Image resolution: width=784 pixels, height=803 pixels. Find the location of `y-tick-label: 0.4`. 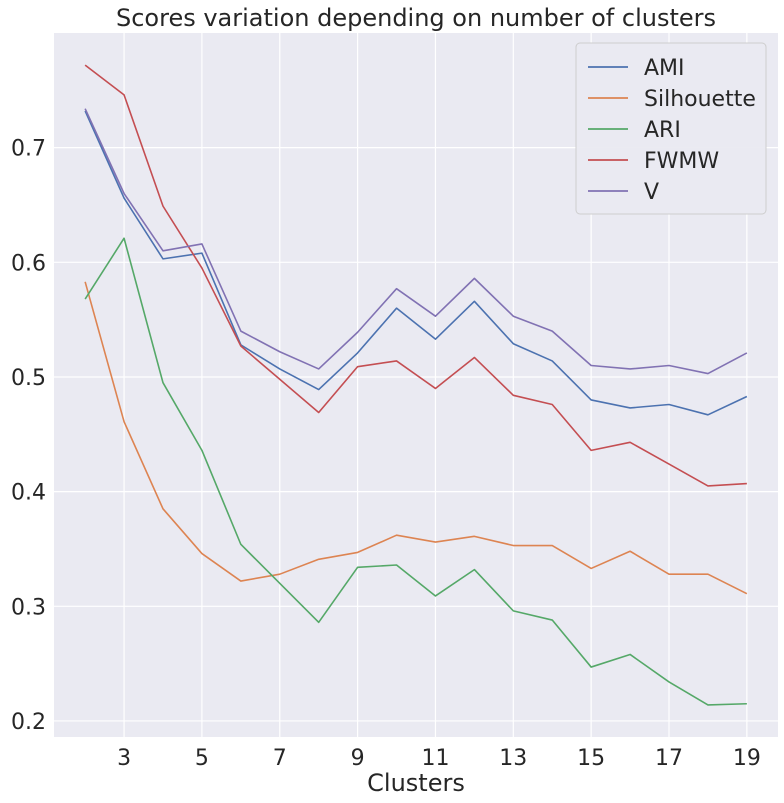

y-tick-label: 0.4 is located at coordinates (28, 493).